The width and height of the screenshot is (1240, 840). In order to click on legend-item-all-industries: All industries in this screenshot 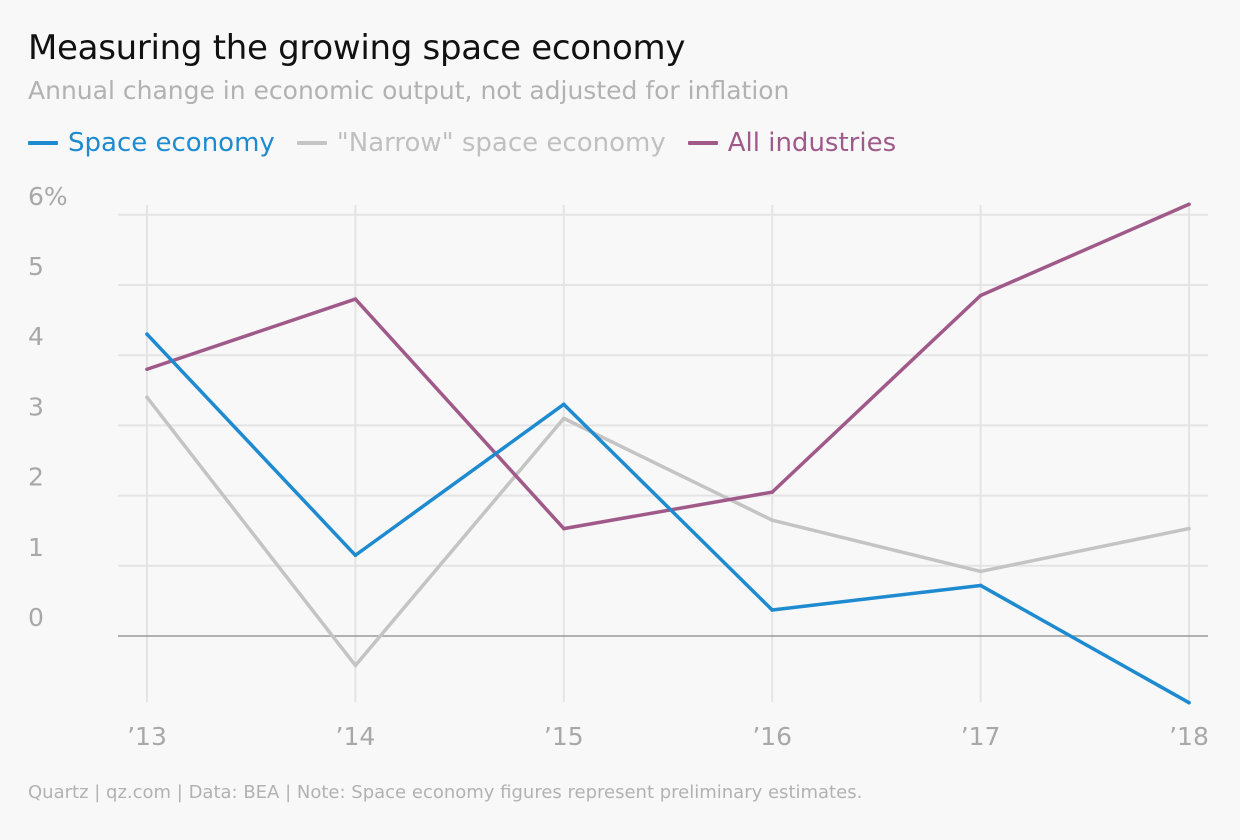, I will do `click(792, 143)`.